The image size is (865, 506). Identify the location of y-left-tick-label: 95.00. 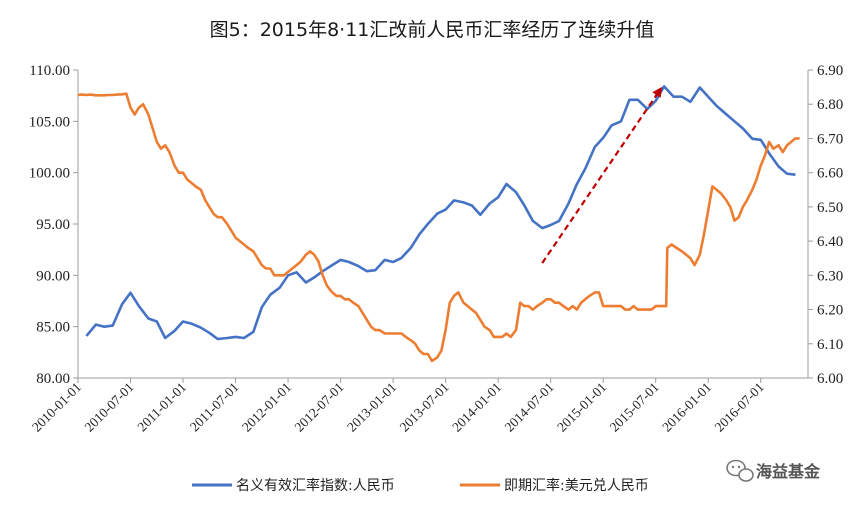
(53, 225).